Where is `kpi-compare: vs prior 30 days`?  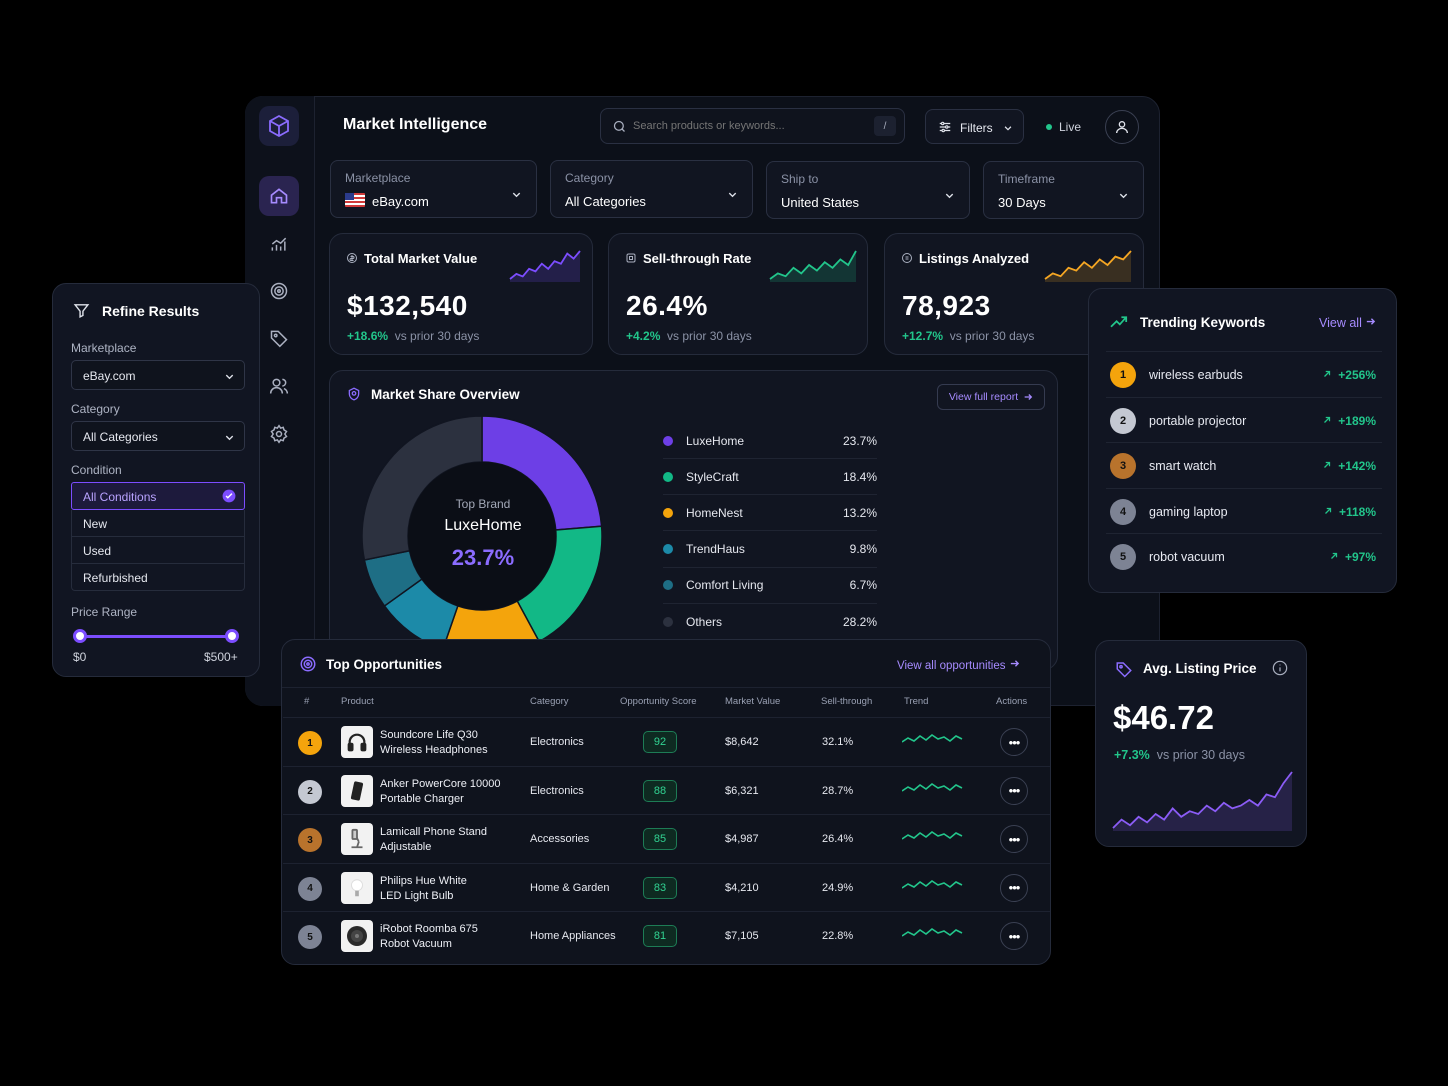 kpi-compare: vs prior 30 days is located at coordinates (709, 336).